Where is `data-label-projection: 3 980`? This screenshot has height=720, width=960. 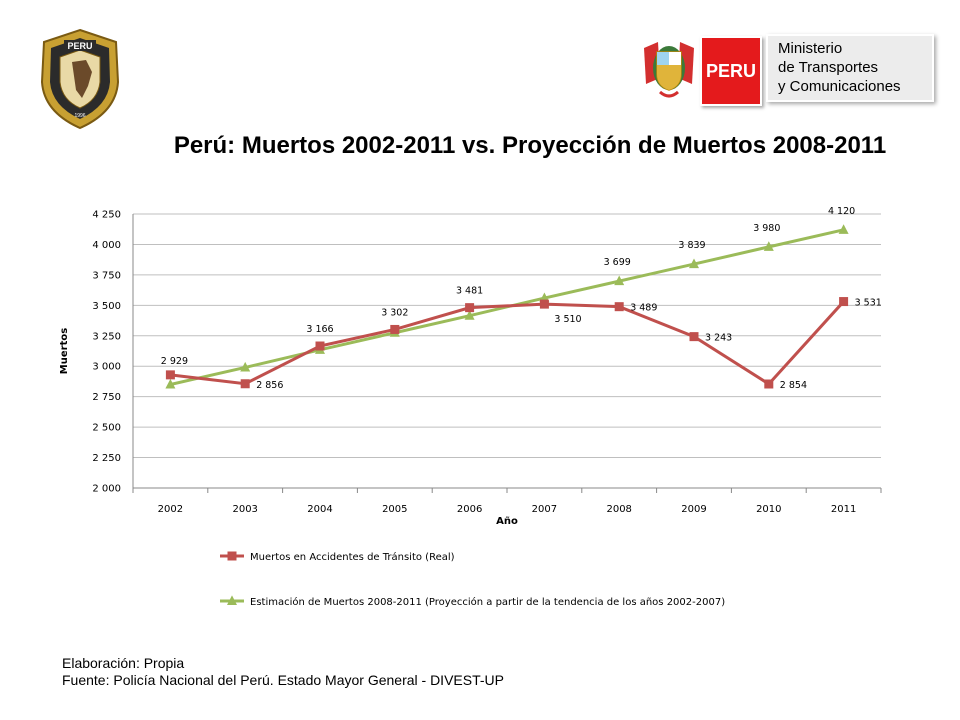
data-label-projection: 3 980 is located at coordinates (766, 228).